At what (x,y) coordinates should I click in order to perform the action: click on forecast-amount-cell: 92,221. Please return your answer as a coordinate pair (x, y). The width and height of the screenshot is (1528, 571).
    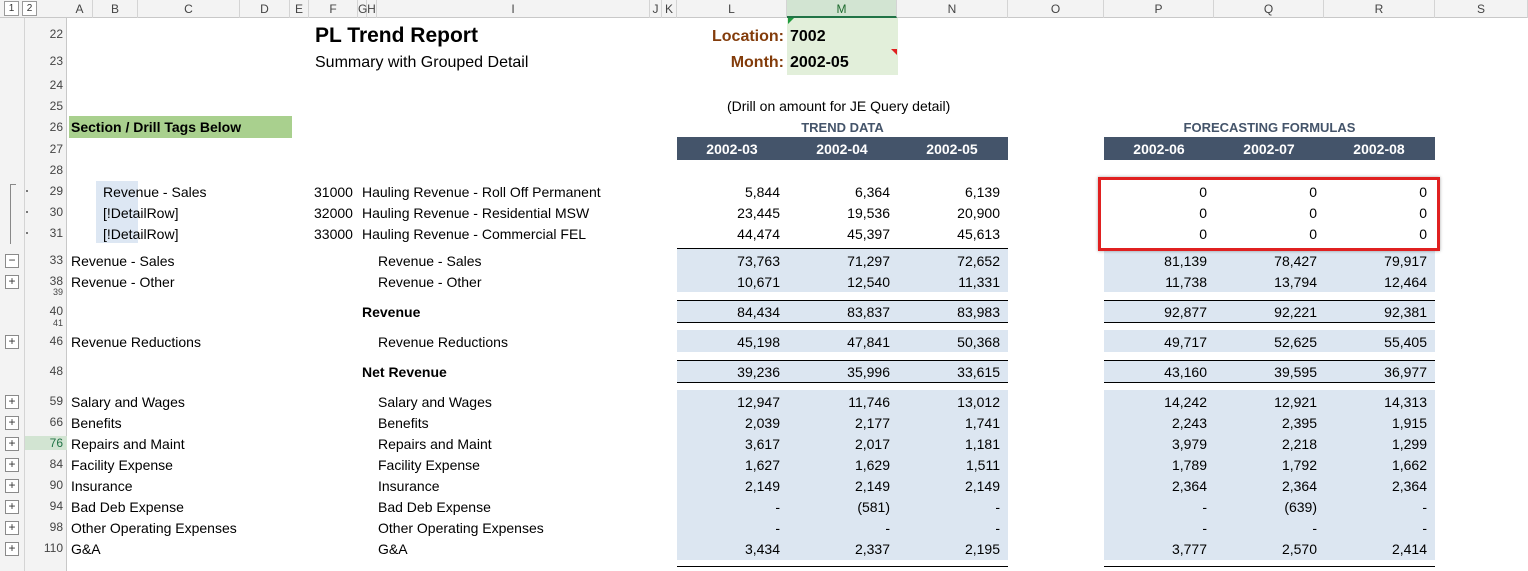
    Looking at the image, I should click on (1295, 312).